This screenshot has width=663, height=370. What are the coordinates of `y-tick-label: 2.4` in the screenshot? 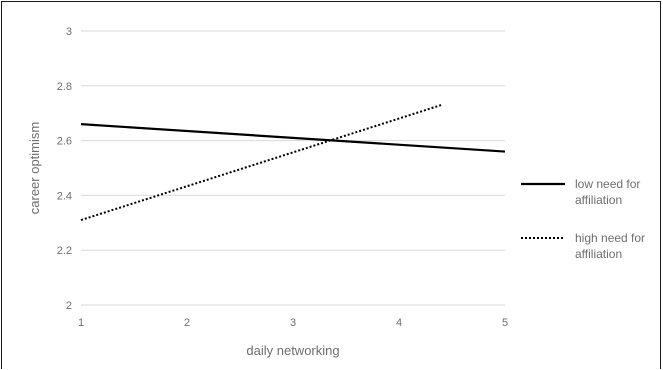 It's located at (64, 196).